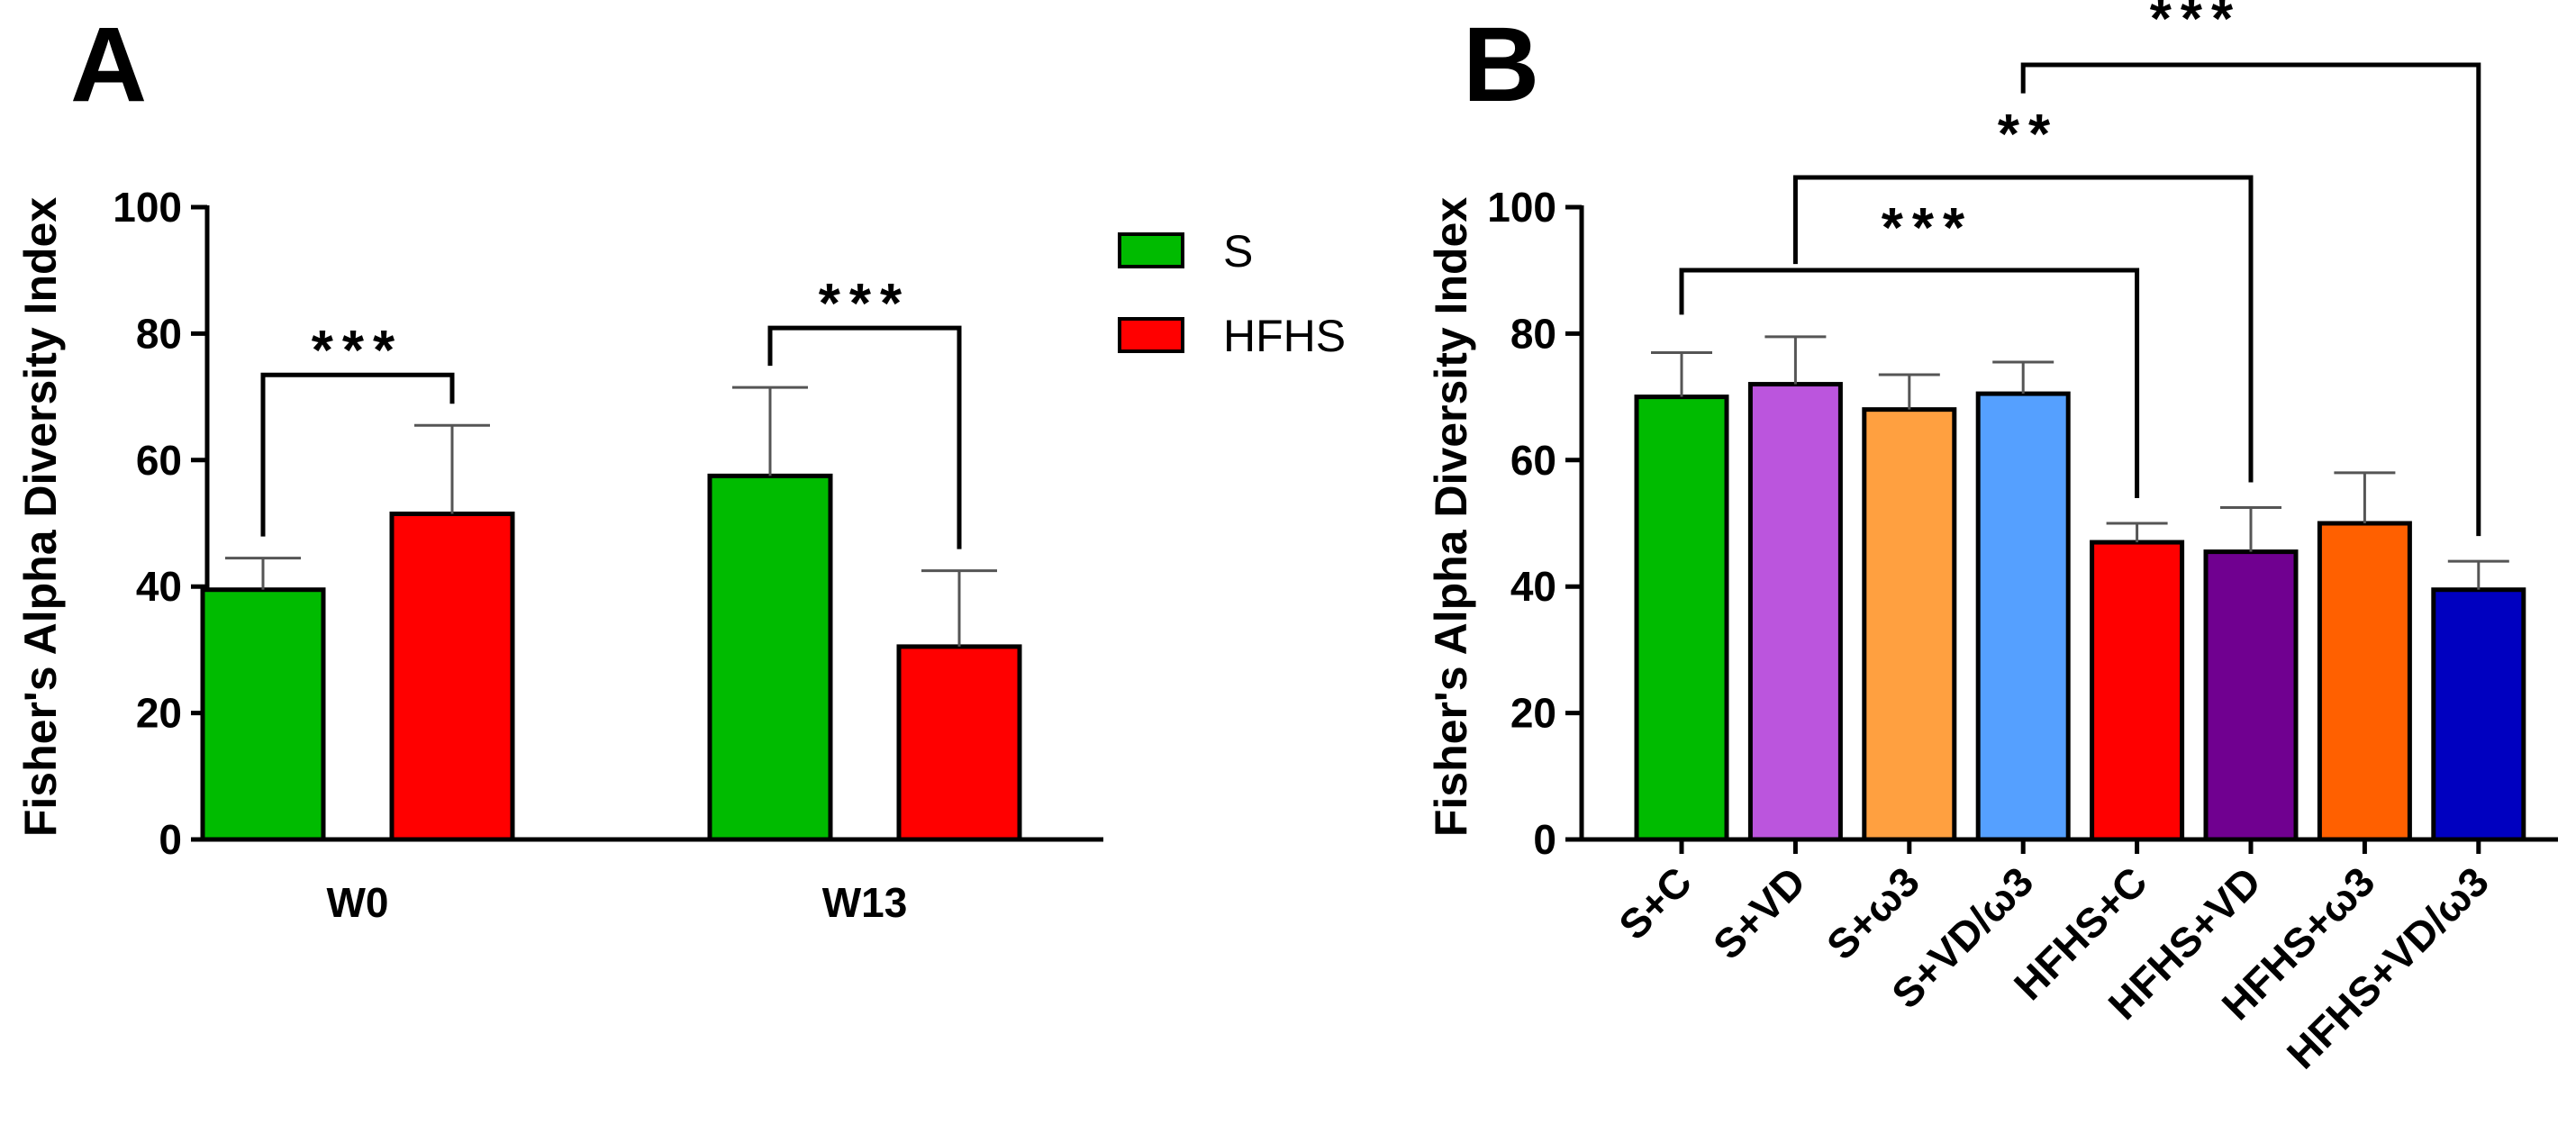  Describe the element at coordinates (159, 586) in the screenshot. I see `panel-a-y-tick-label: 40` at that location.